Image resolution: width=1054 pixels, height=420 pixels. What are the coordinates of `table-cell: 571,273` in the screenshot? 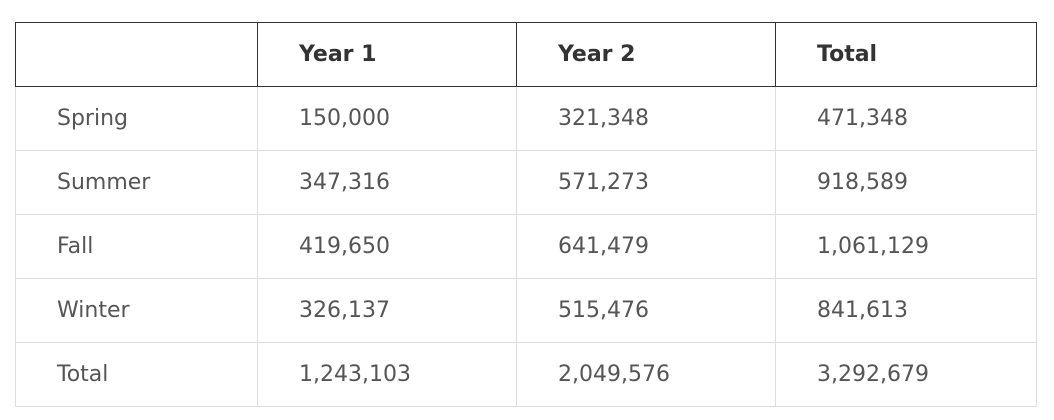 It's located at (646, 182).